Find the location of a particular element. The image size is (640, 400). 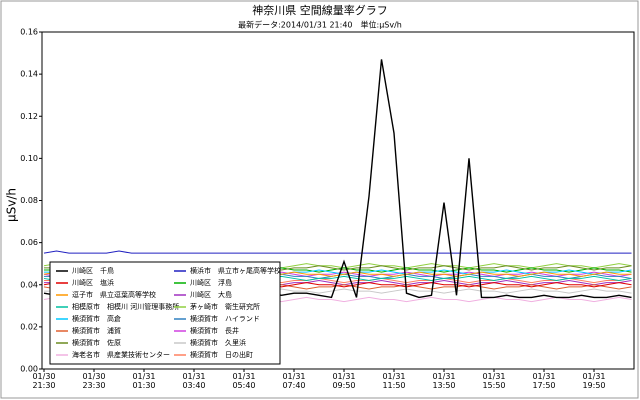

legend-box is located at coordinates (165, 313).